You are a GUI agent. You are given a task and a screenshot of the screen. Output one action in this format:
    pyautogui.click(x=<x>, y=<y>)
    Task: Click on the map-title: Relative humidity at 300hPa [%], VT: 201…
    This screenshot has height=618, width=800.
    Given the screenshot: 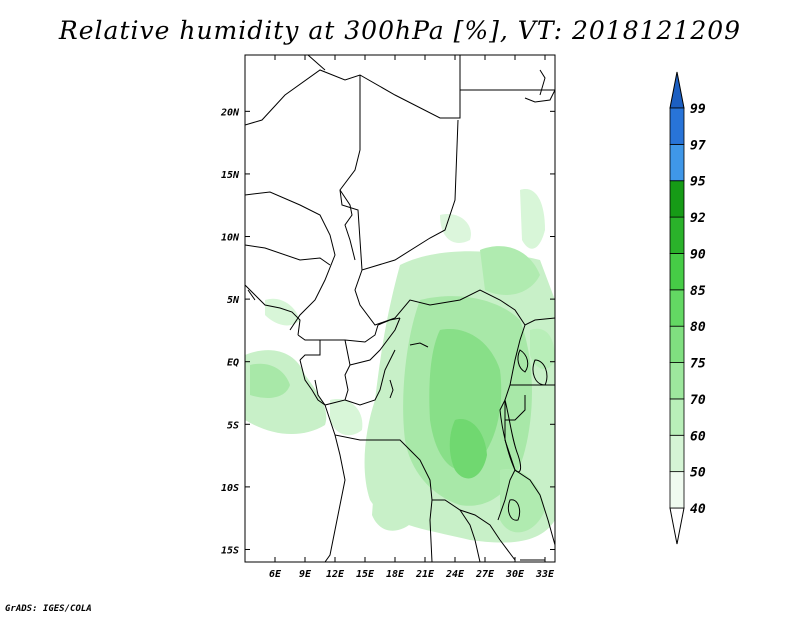 What is the action you would take?
    pyautogui.click(x=400, y=30)
    